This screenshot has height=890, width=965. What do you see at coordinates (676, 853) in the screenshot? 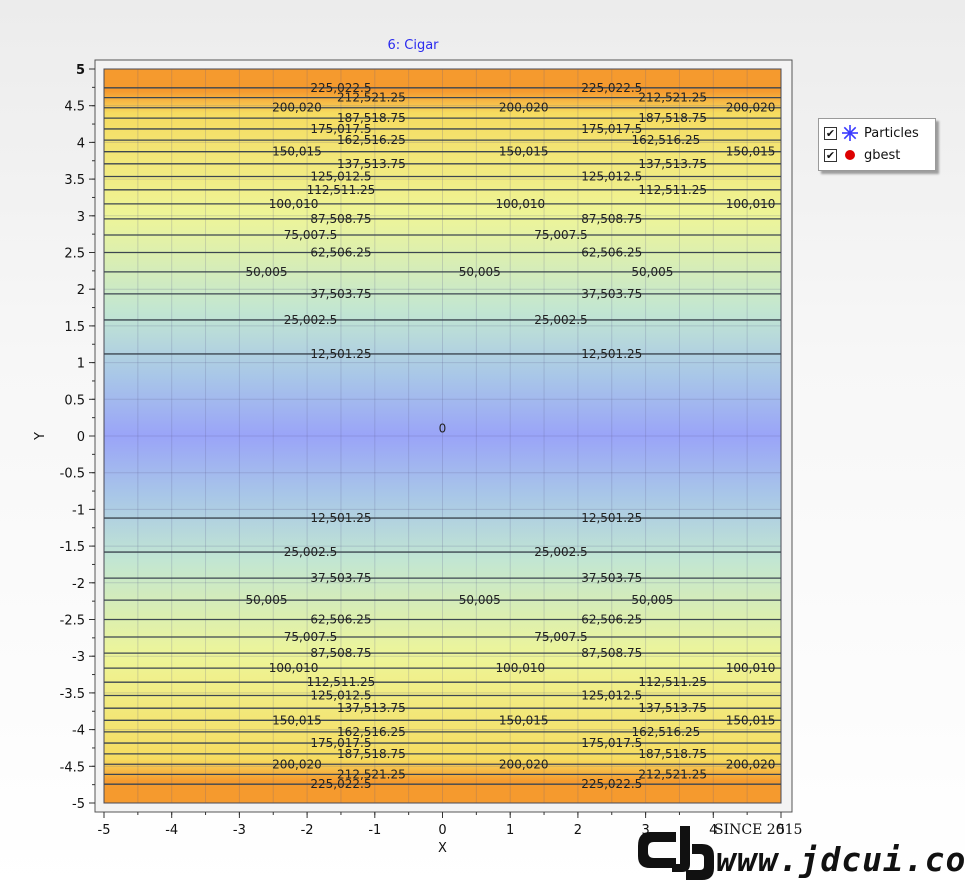
I see `jd-logo-icon` at bounding box center [676, 853].